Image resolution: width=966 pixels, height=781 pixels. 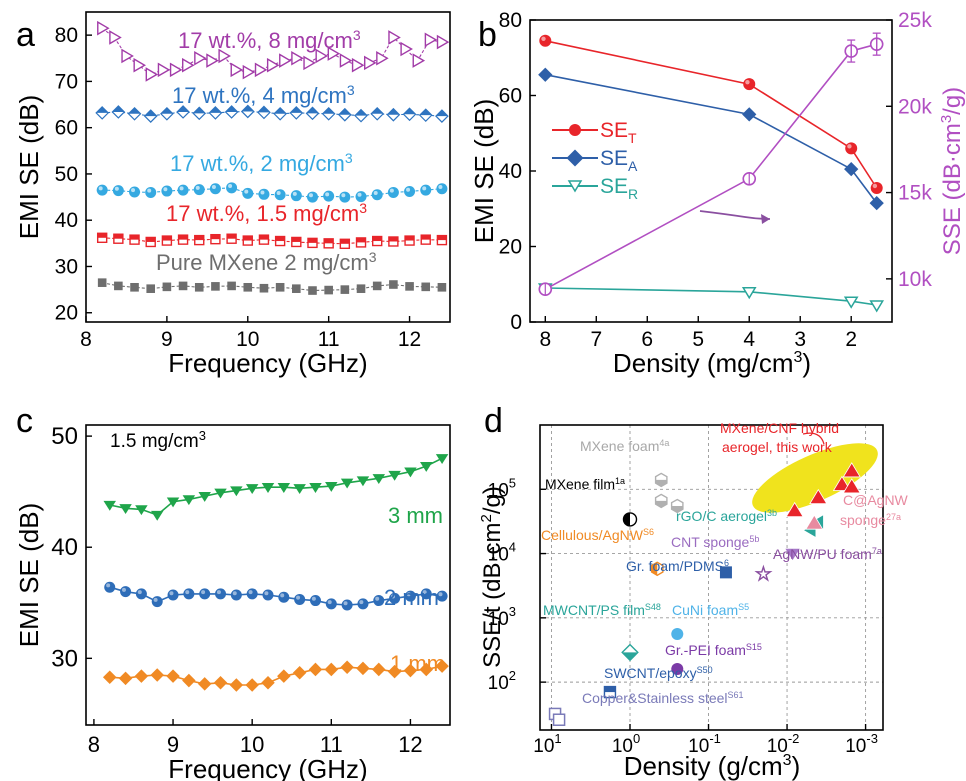 What do you see at coordinates (915, 106) in the screenshot?
I see `panel-b-ytick-right-label: 20k` at bounding box center [915, 106].